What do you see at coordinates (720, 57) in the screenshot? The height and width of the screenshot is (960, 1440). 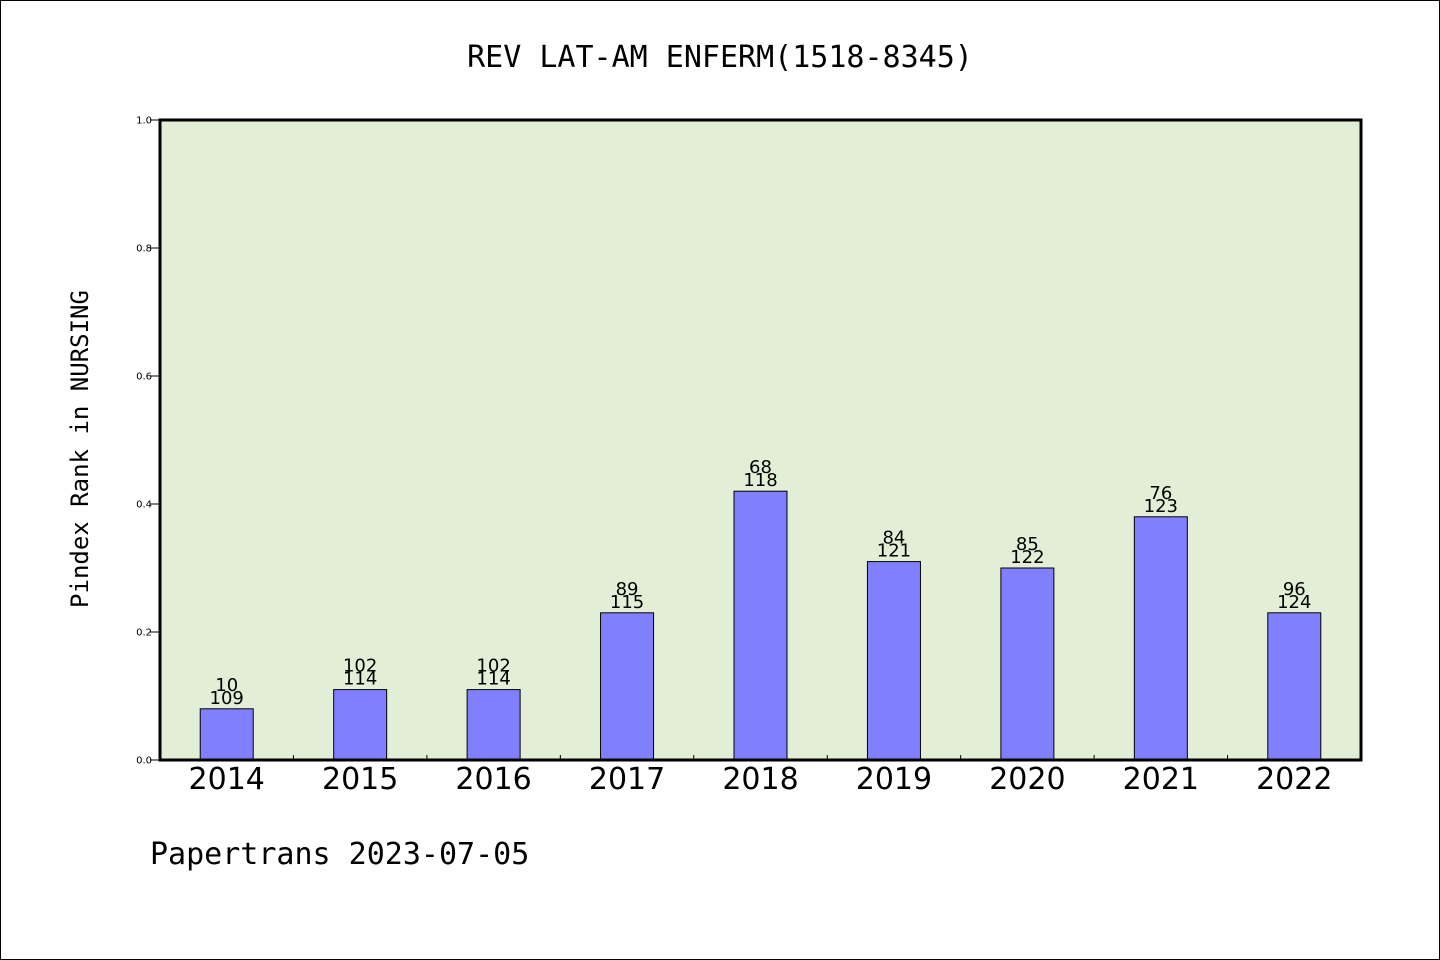 I see `chart-title: REV LAT-AM ENFERM(1518-8345)` at bounding box center [720, 57].